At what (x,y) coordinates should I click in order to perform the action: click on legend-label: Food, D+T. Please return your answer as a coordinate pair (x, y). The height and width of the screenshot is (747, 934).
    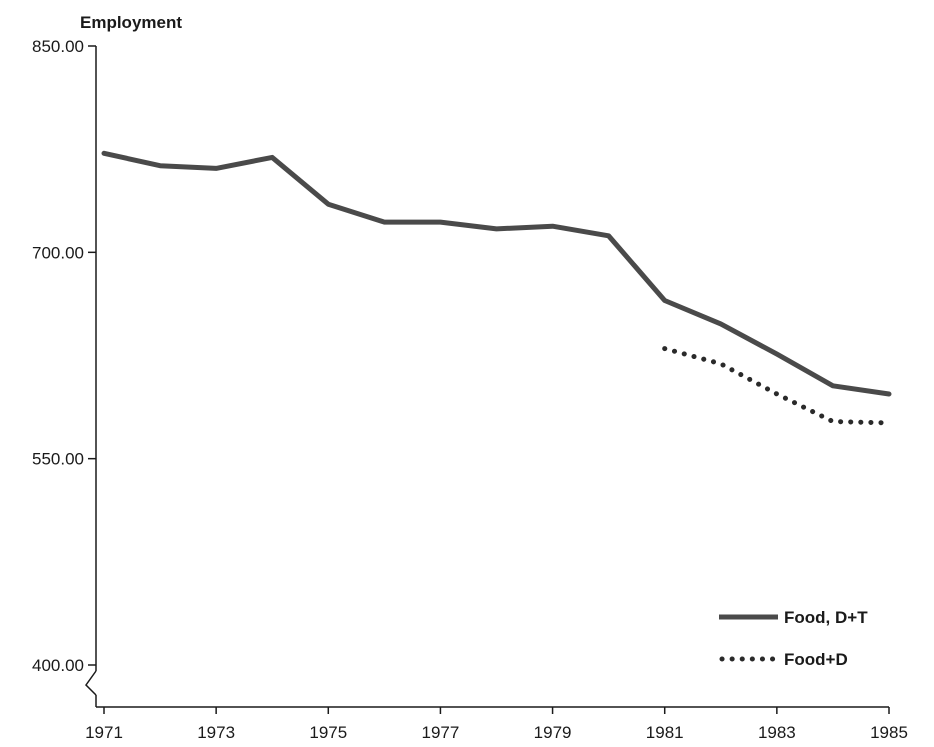
    Looking at the image, I should click on (826, 617).